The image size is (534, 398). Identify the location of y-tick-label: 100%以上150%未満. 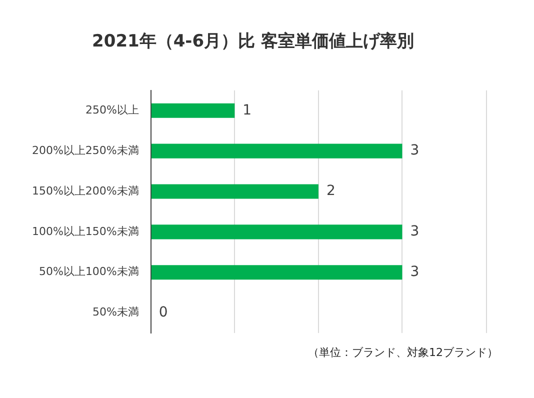
(85, 231).